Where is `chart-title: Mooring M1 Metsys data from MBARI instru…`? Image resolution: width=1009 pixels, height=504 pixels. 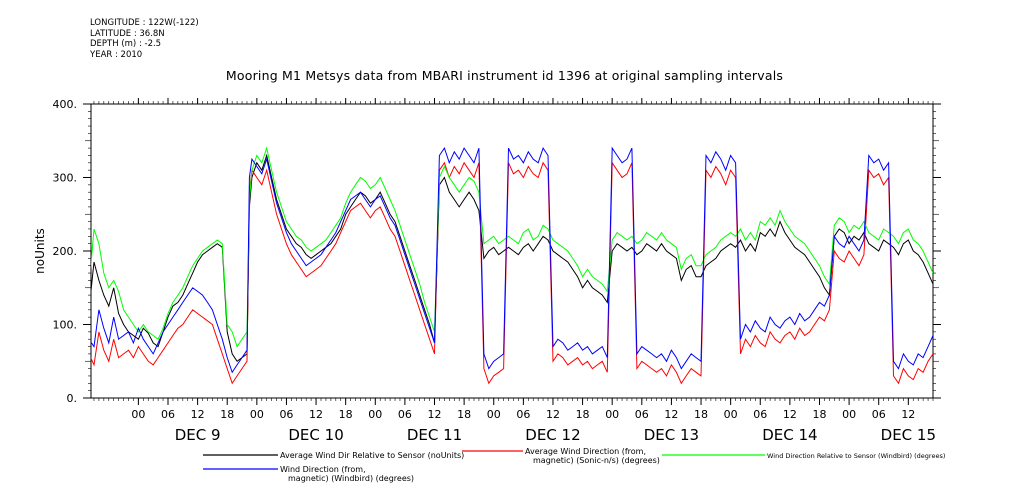 chart-title: Mooring M1 Metsys data from MBARI instru… is located at coordinates (504, 75).